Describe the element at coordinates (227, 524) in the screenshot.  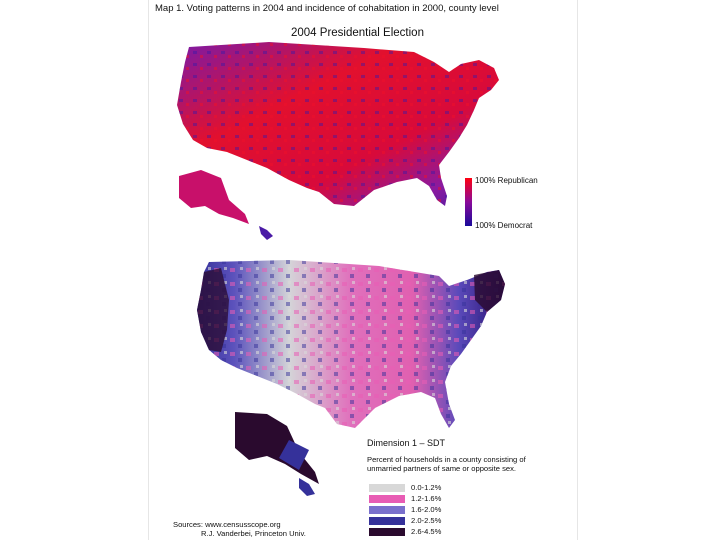
I see `sources-line-1: Sources: www.censusscope.org` at that location.